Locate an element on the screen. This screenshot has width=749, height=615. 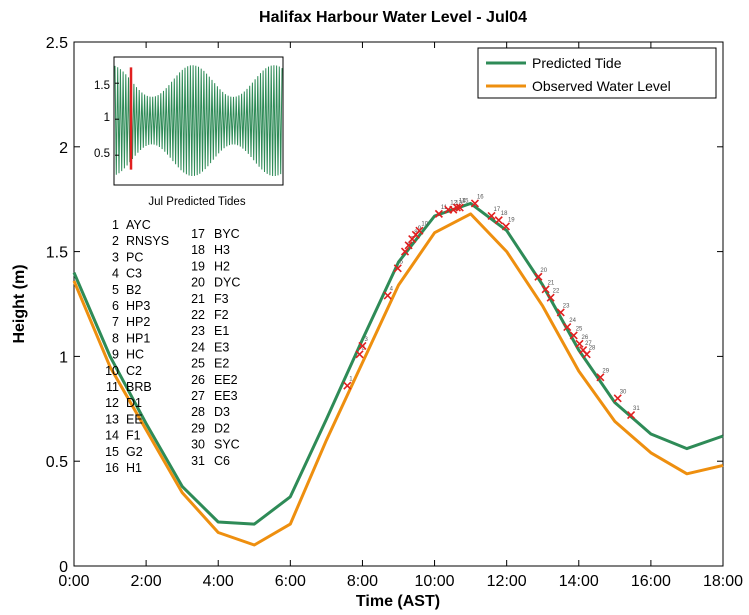
observation-mark-label: 17 is located at coordinates (497, 210).